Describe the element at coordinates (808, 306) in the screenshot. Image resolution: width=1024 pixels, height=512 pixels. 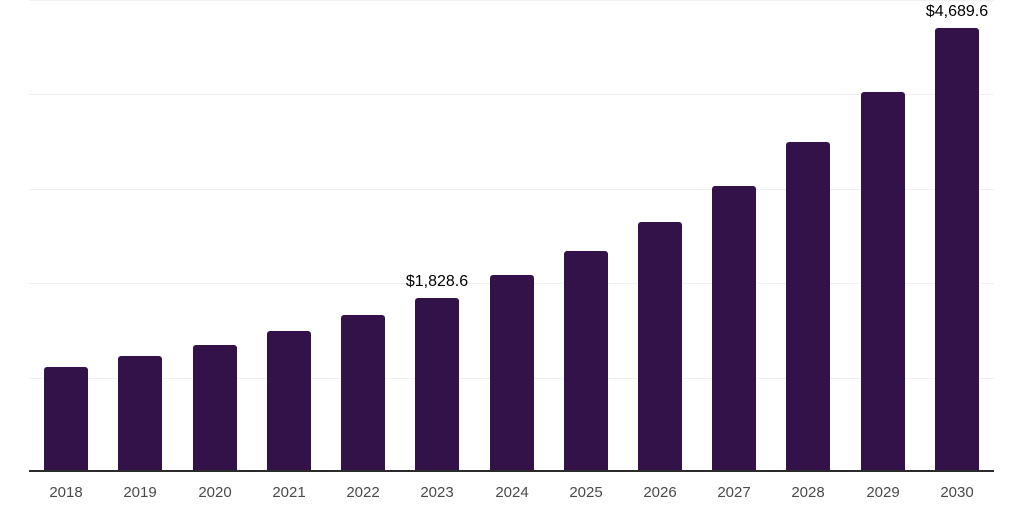
I see `bar-2028` at that location.